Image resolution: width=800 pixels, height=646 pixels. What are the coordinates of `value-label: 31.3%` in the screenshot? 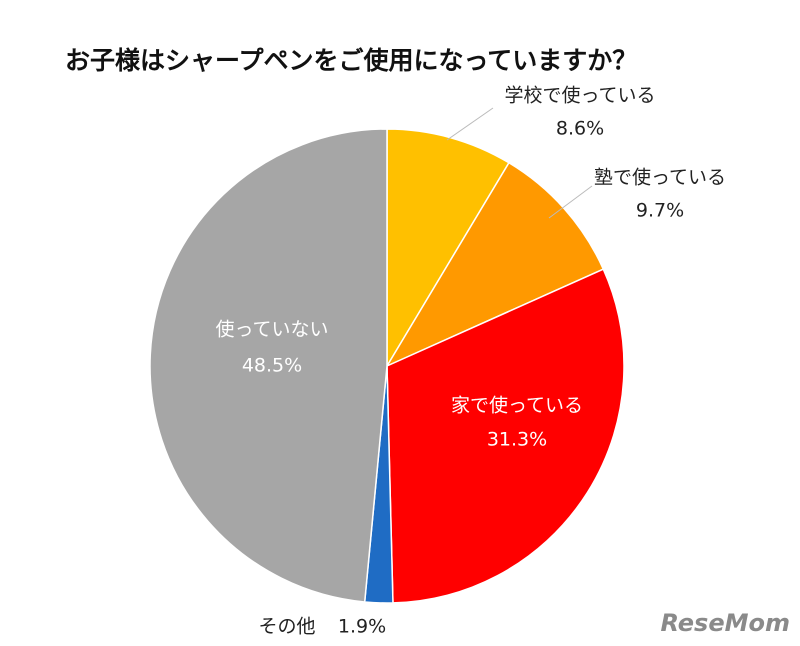 It's located at (517, 440).